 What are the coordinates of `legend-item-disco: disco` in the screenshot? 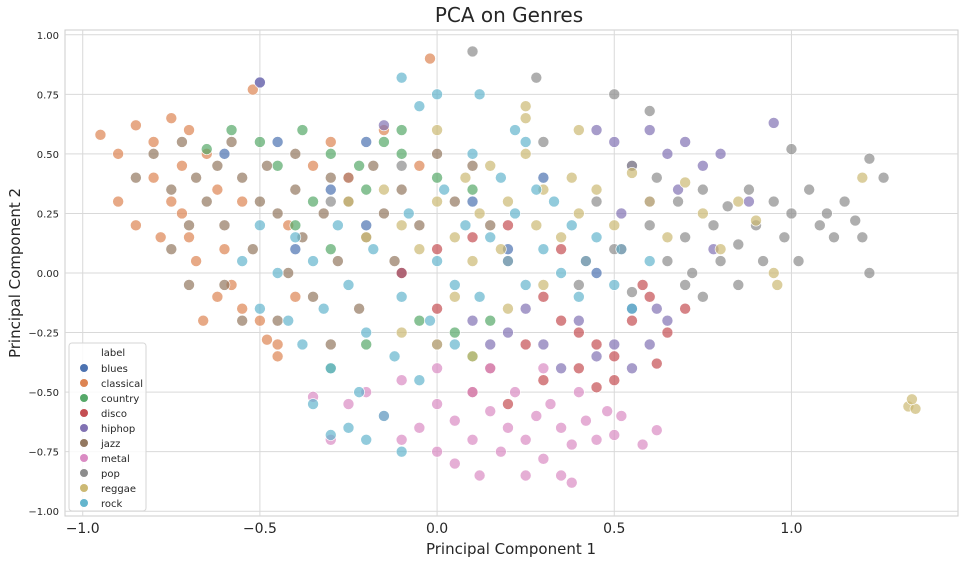 It's located at (103, 414).